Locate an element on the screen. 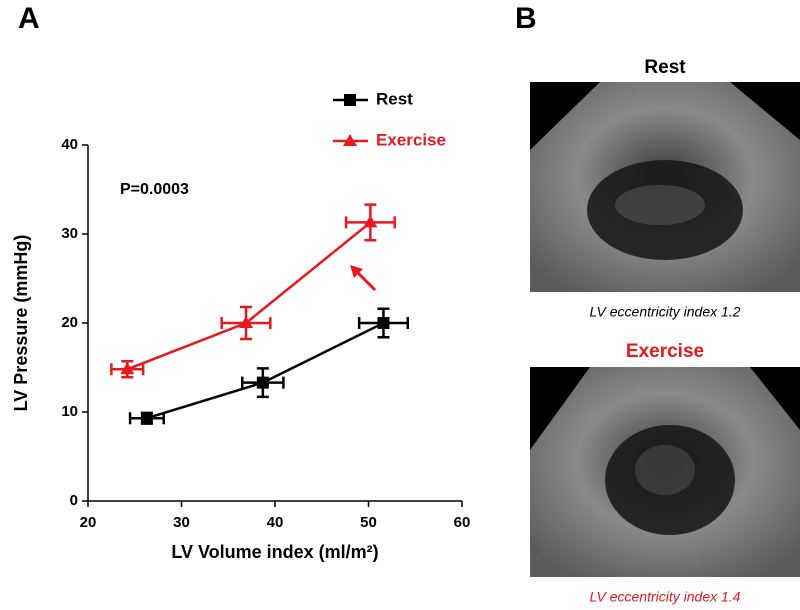 The height and width of the screenshot is (610, 800). image-exercise is located at coordinates (665, 472).